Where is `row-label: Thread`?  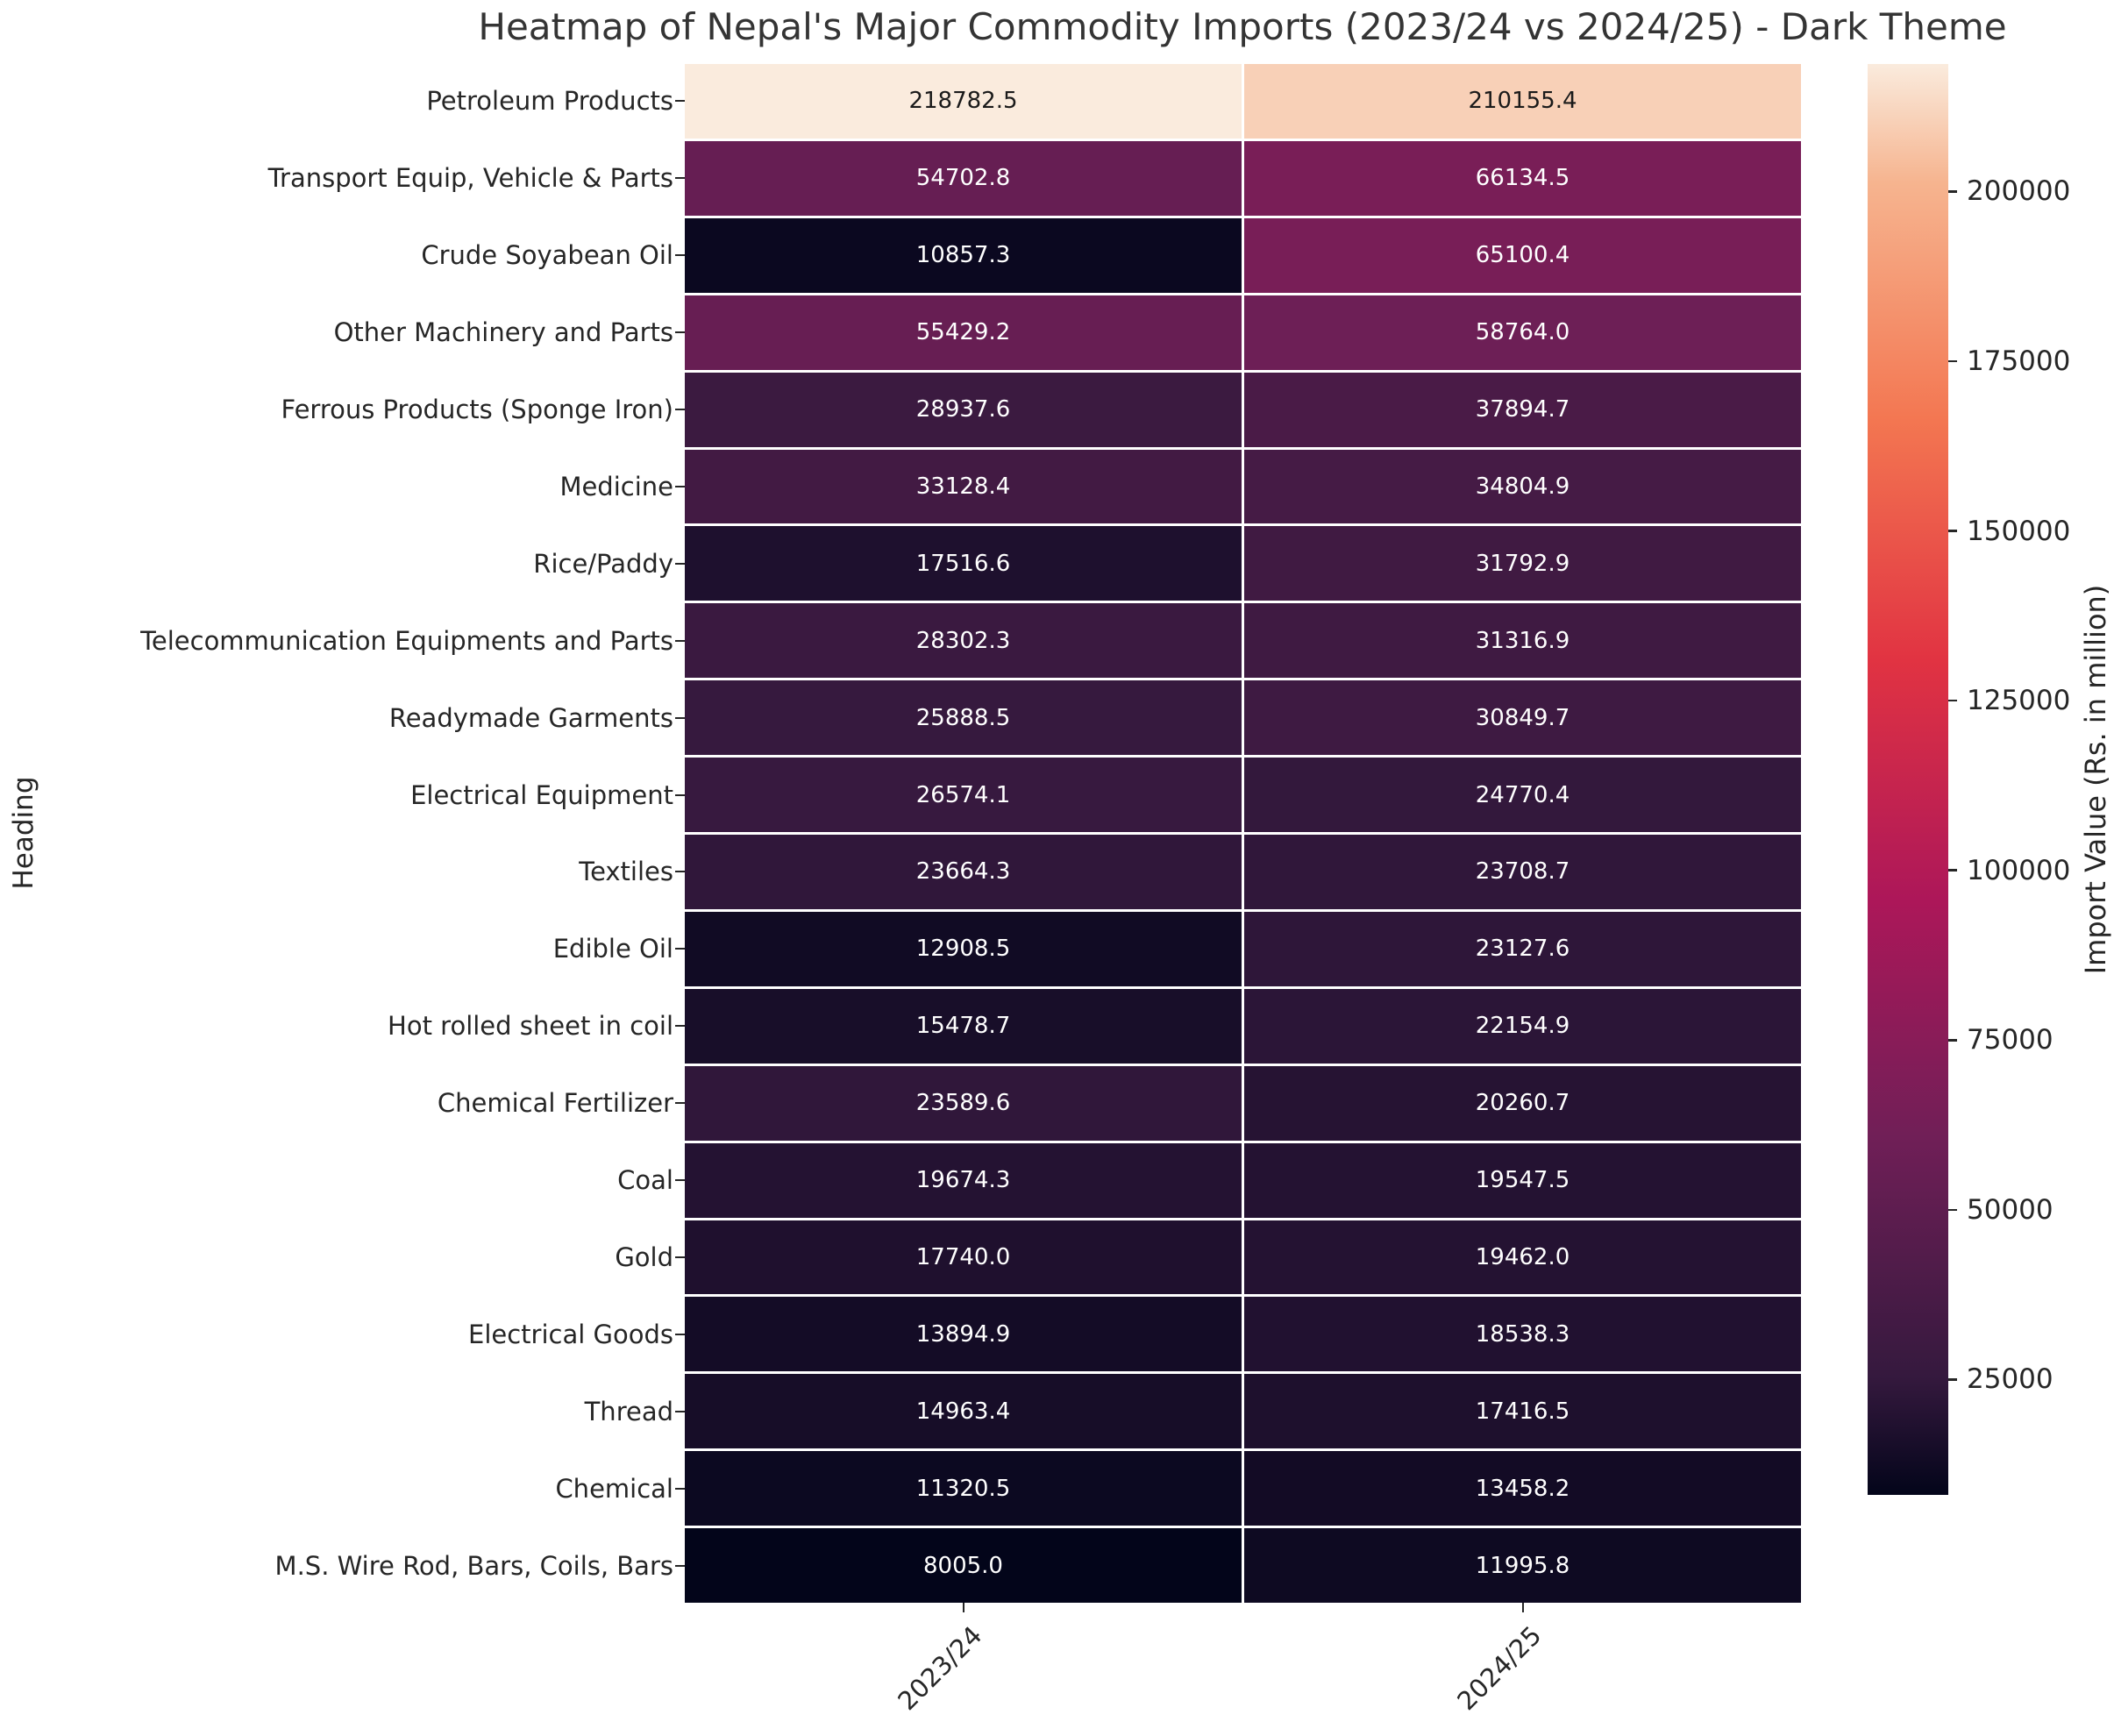
row-label: Thread is located at coordinates (628, 1411).